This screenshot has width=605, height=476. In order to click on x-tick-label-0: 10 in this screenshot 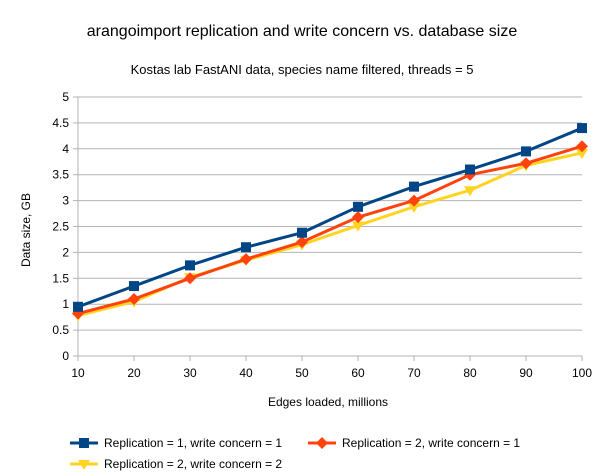, I will do `click(78, 373)`.